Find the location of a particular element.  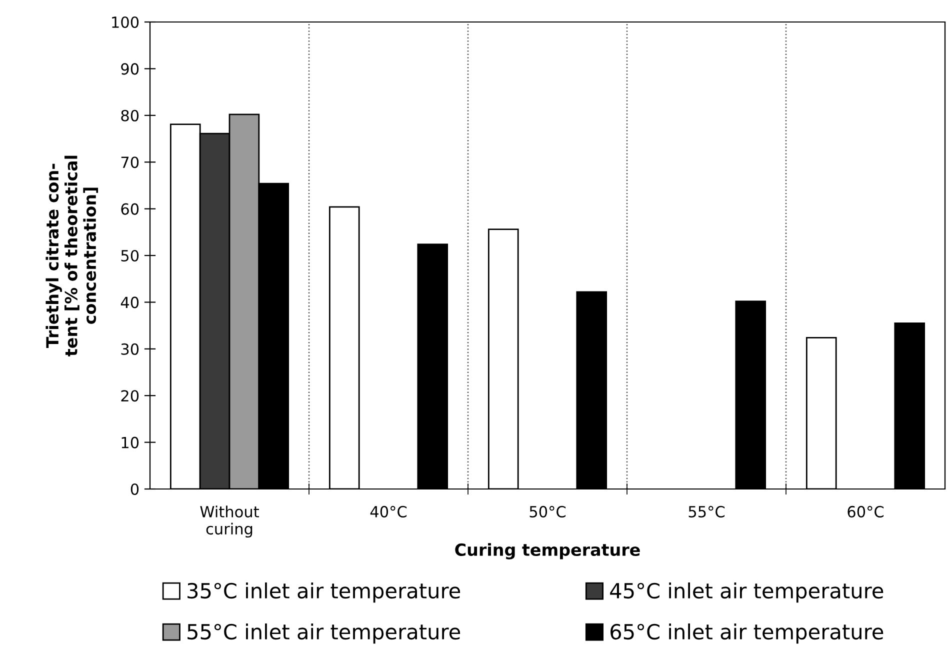

y-tick-label: 30 is located at coordinates (130, 349).